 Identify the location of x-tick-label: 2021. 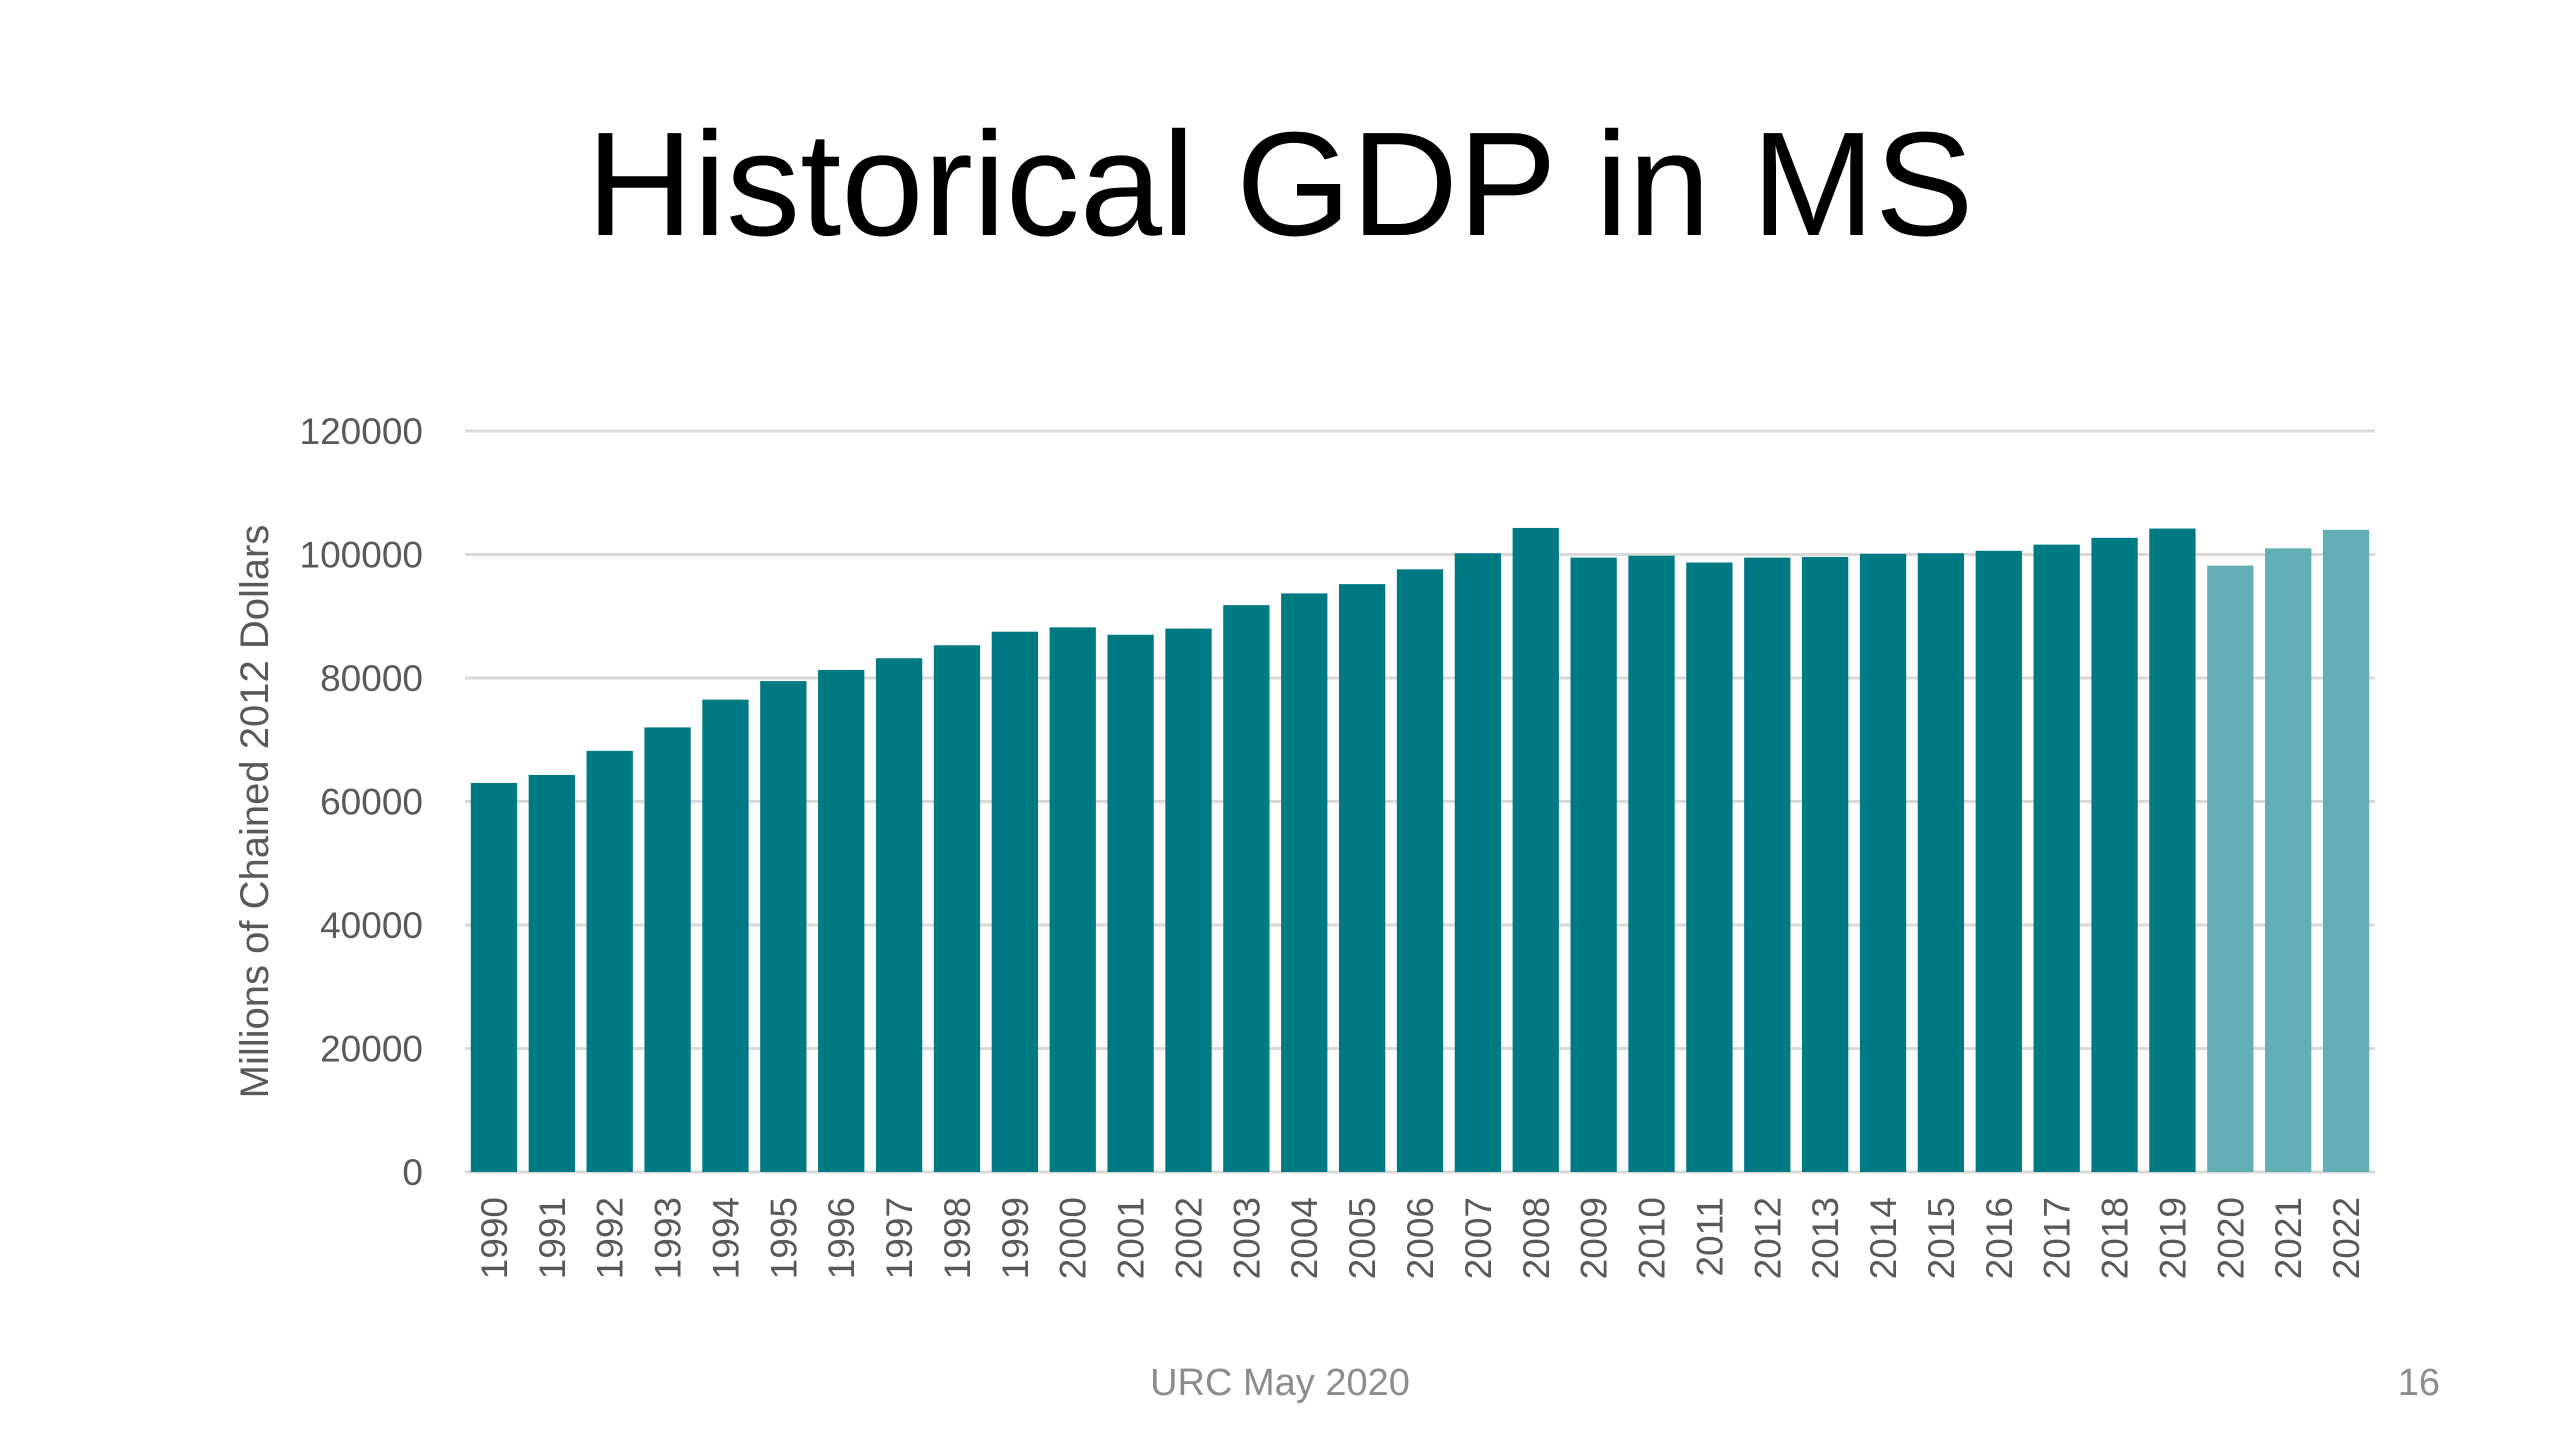
(2288, 1238).